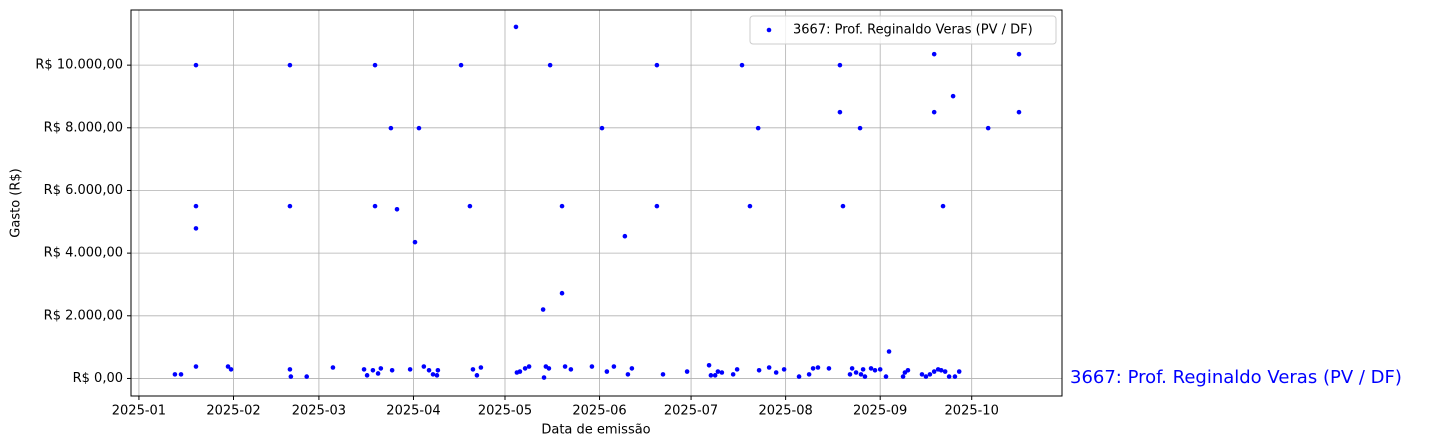  Describe the element at coordinates (83, 127) in the screenshot. I see `y-tick-label: R$ 8.000,00` at that location.